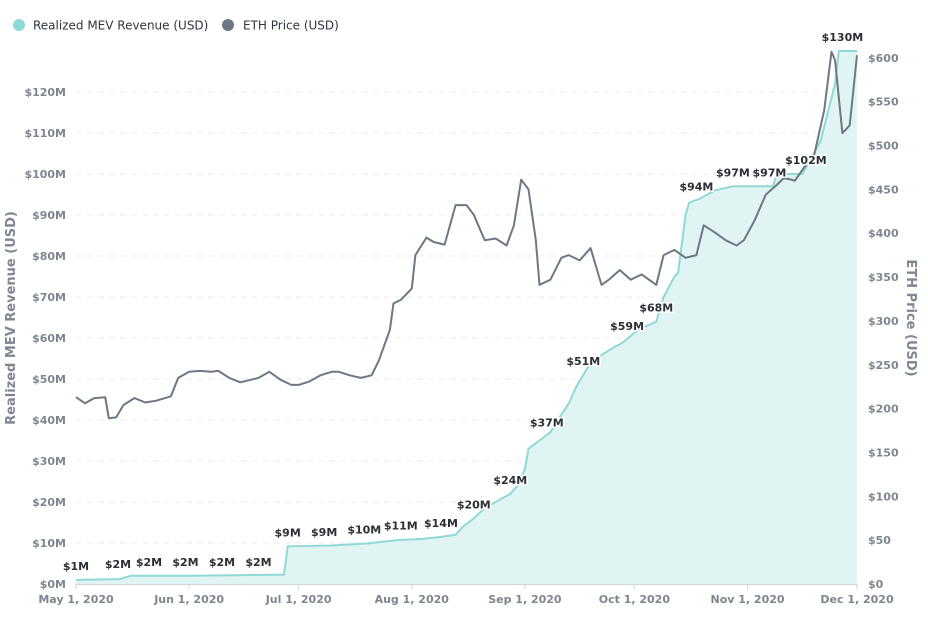 Image resolution: width=928 pixels, height=617 pixels. I want to click on x-tick-label: Oct 1, 2020, so click(635, 599).